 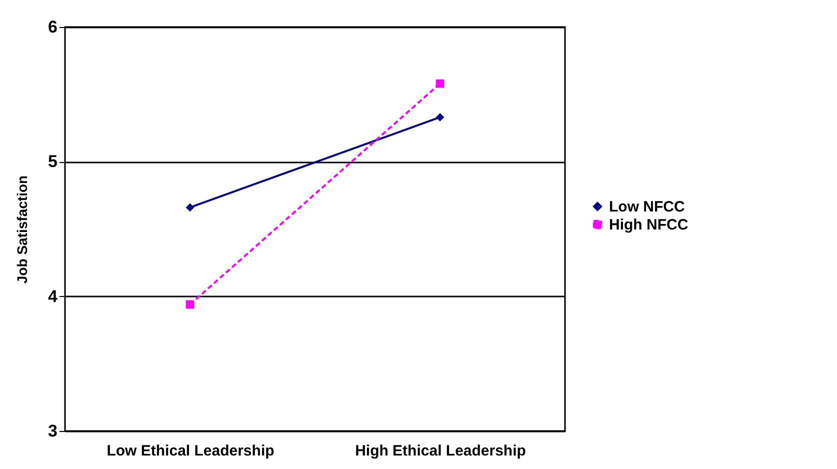 What do you see at coordinates (648, 225) in the screenshot?
I see `legend-label: High NFCC` at bounding box center [648, 225].